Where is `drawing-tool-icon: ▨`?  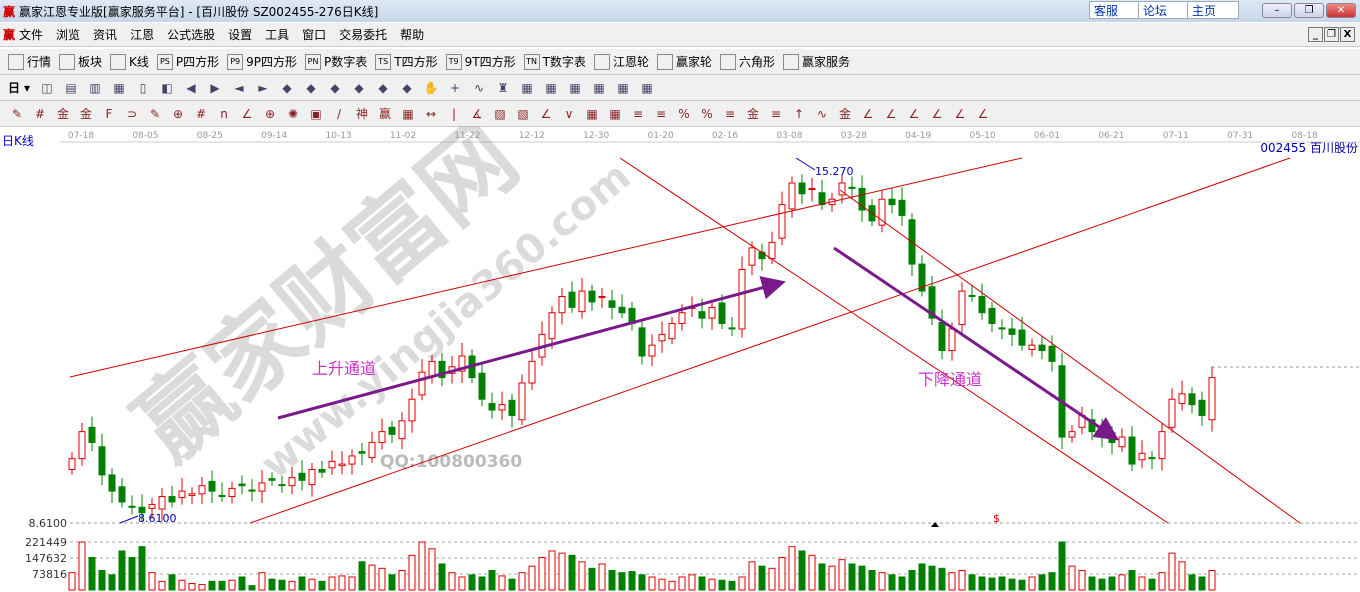
drawing-tool-icon: ▨ is located at coordinates (500, 113).